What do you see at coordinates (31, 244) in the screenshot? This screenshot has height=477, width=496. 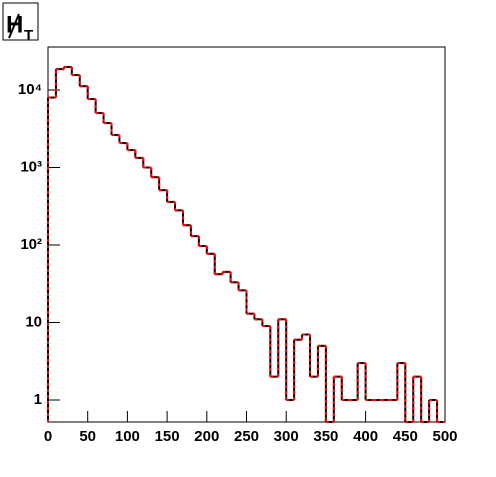 I see `y-tick-label: 10²` at bounding box center [31, 244].